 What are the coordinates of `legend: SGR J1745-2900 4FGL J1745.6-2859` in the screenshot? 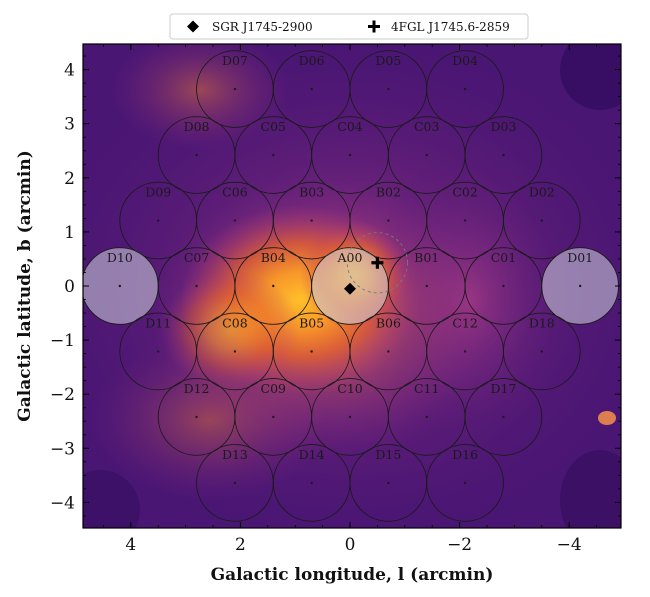 It's located at (349, 26).